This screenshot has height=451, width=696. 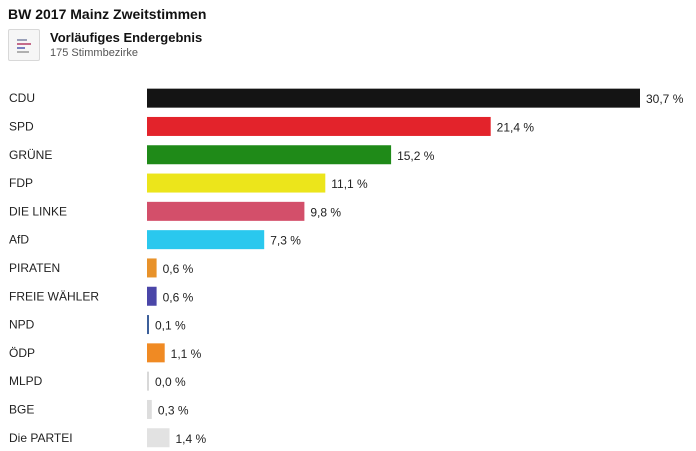 What do you see at coordinates (54, 296) in the screenshot?
I see `category-label: FREIE WÄHLER` at bounding box center [54, 296].